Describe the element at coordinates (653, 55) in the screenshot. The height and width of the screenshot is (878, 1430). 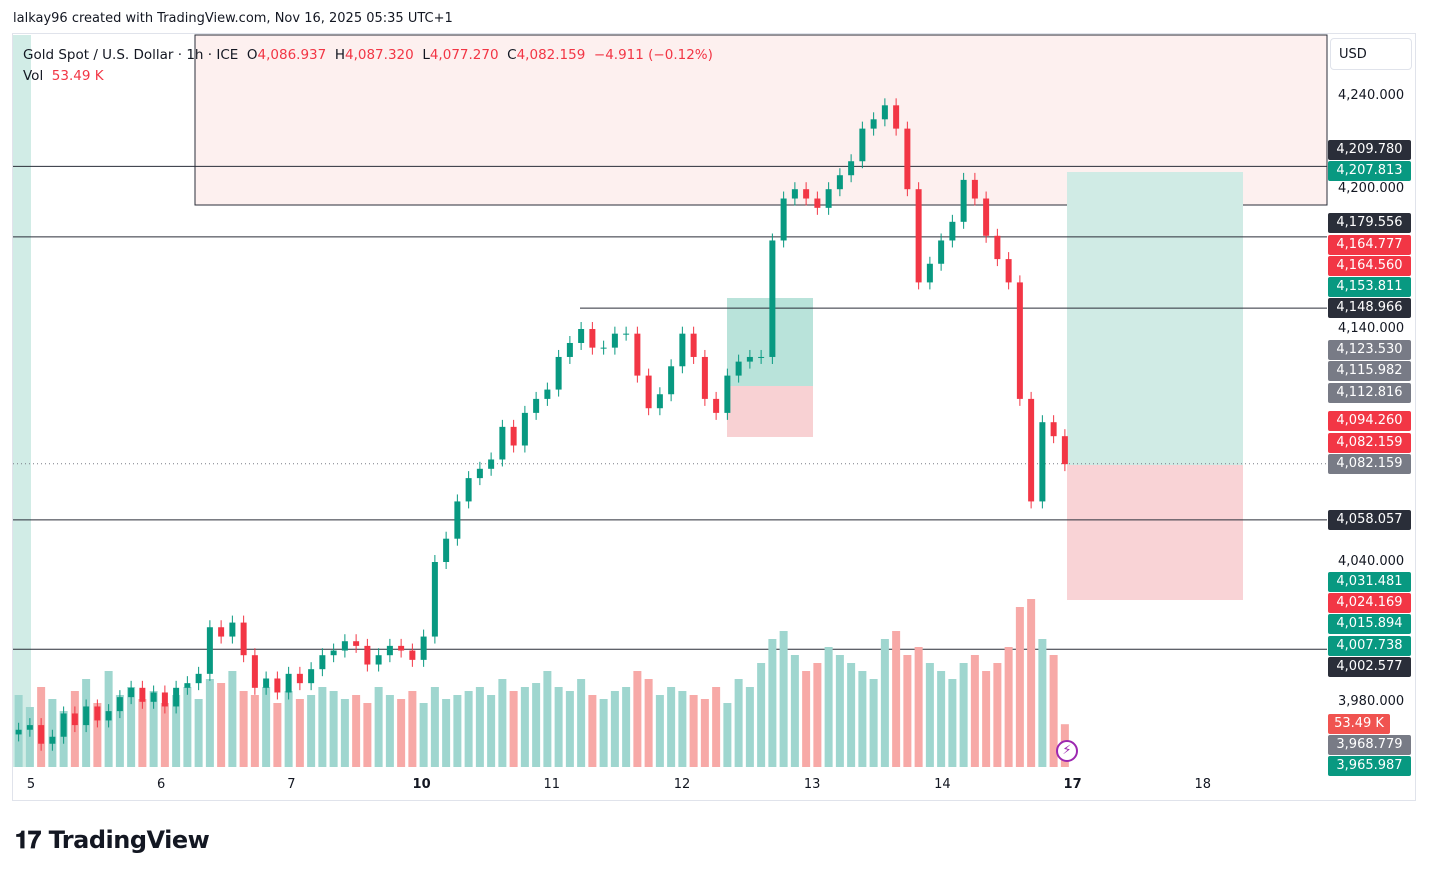
I see `change-value: −4.911 (−0.12%)` at that location.